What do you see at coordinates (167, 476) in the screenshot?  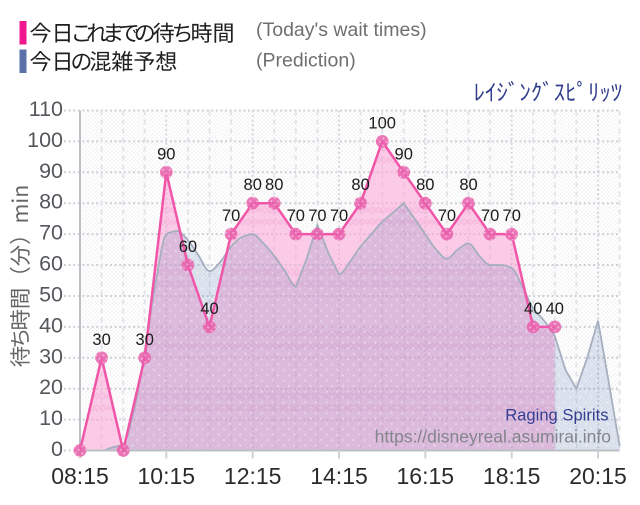 I see `svg-text: 10:15` at bounding box center [167, 476].